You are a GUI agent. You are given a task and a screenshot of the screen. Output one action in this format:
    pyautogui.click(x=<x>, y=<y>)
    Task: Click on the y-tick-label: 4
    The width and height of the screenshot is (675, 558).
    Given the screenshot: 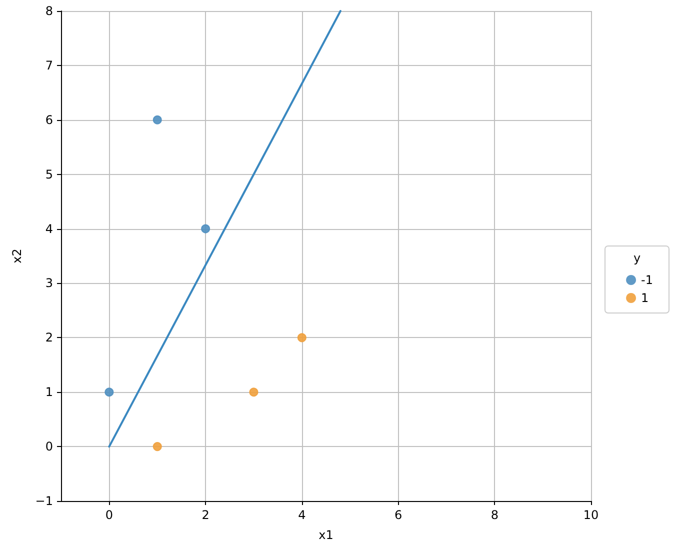 What is the action you would take?
    pyautogui.click(x=49, y=229)
    